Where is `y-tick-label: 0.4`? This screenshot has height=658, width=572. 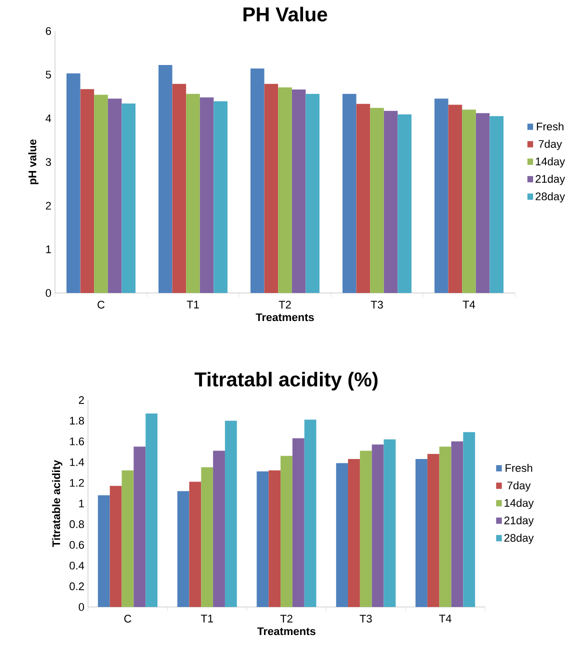
y-tick-label: 0.4 is located at coordinates (77, 566).